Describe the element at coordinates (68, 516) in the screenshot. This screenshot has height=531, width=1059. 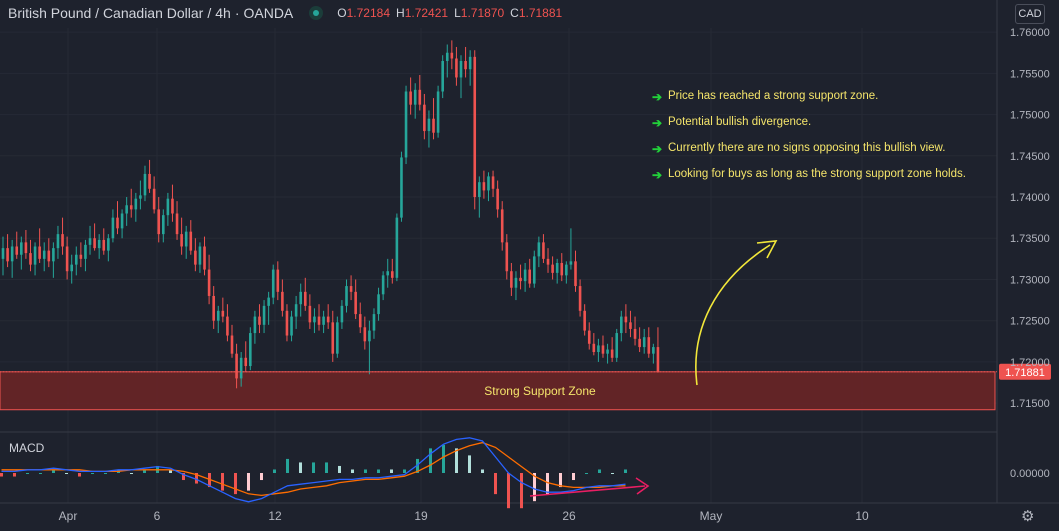
I see `time-tick-label: Apr` at that location.